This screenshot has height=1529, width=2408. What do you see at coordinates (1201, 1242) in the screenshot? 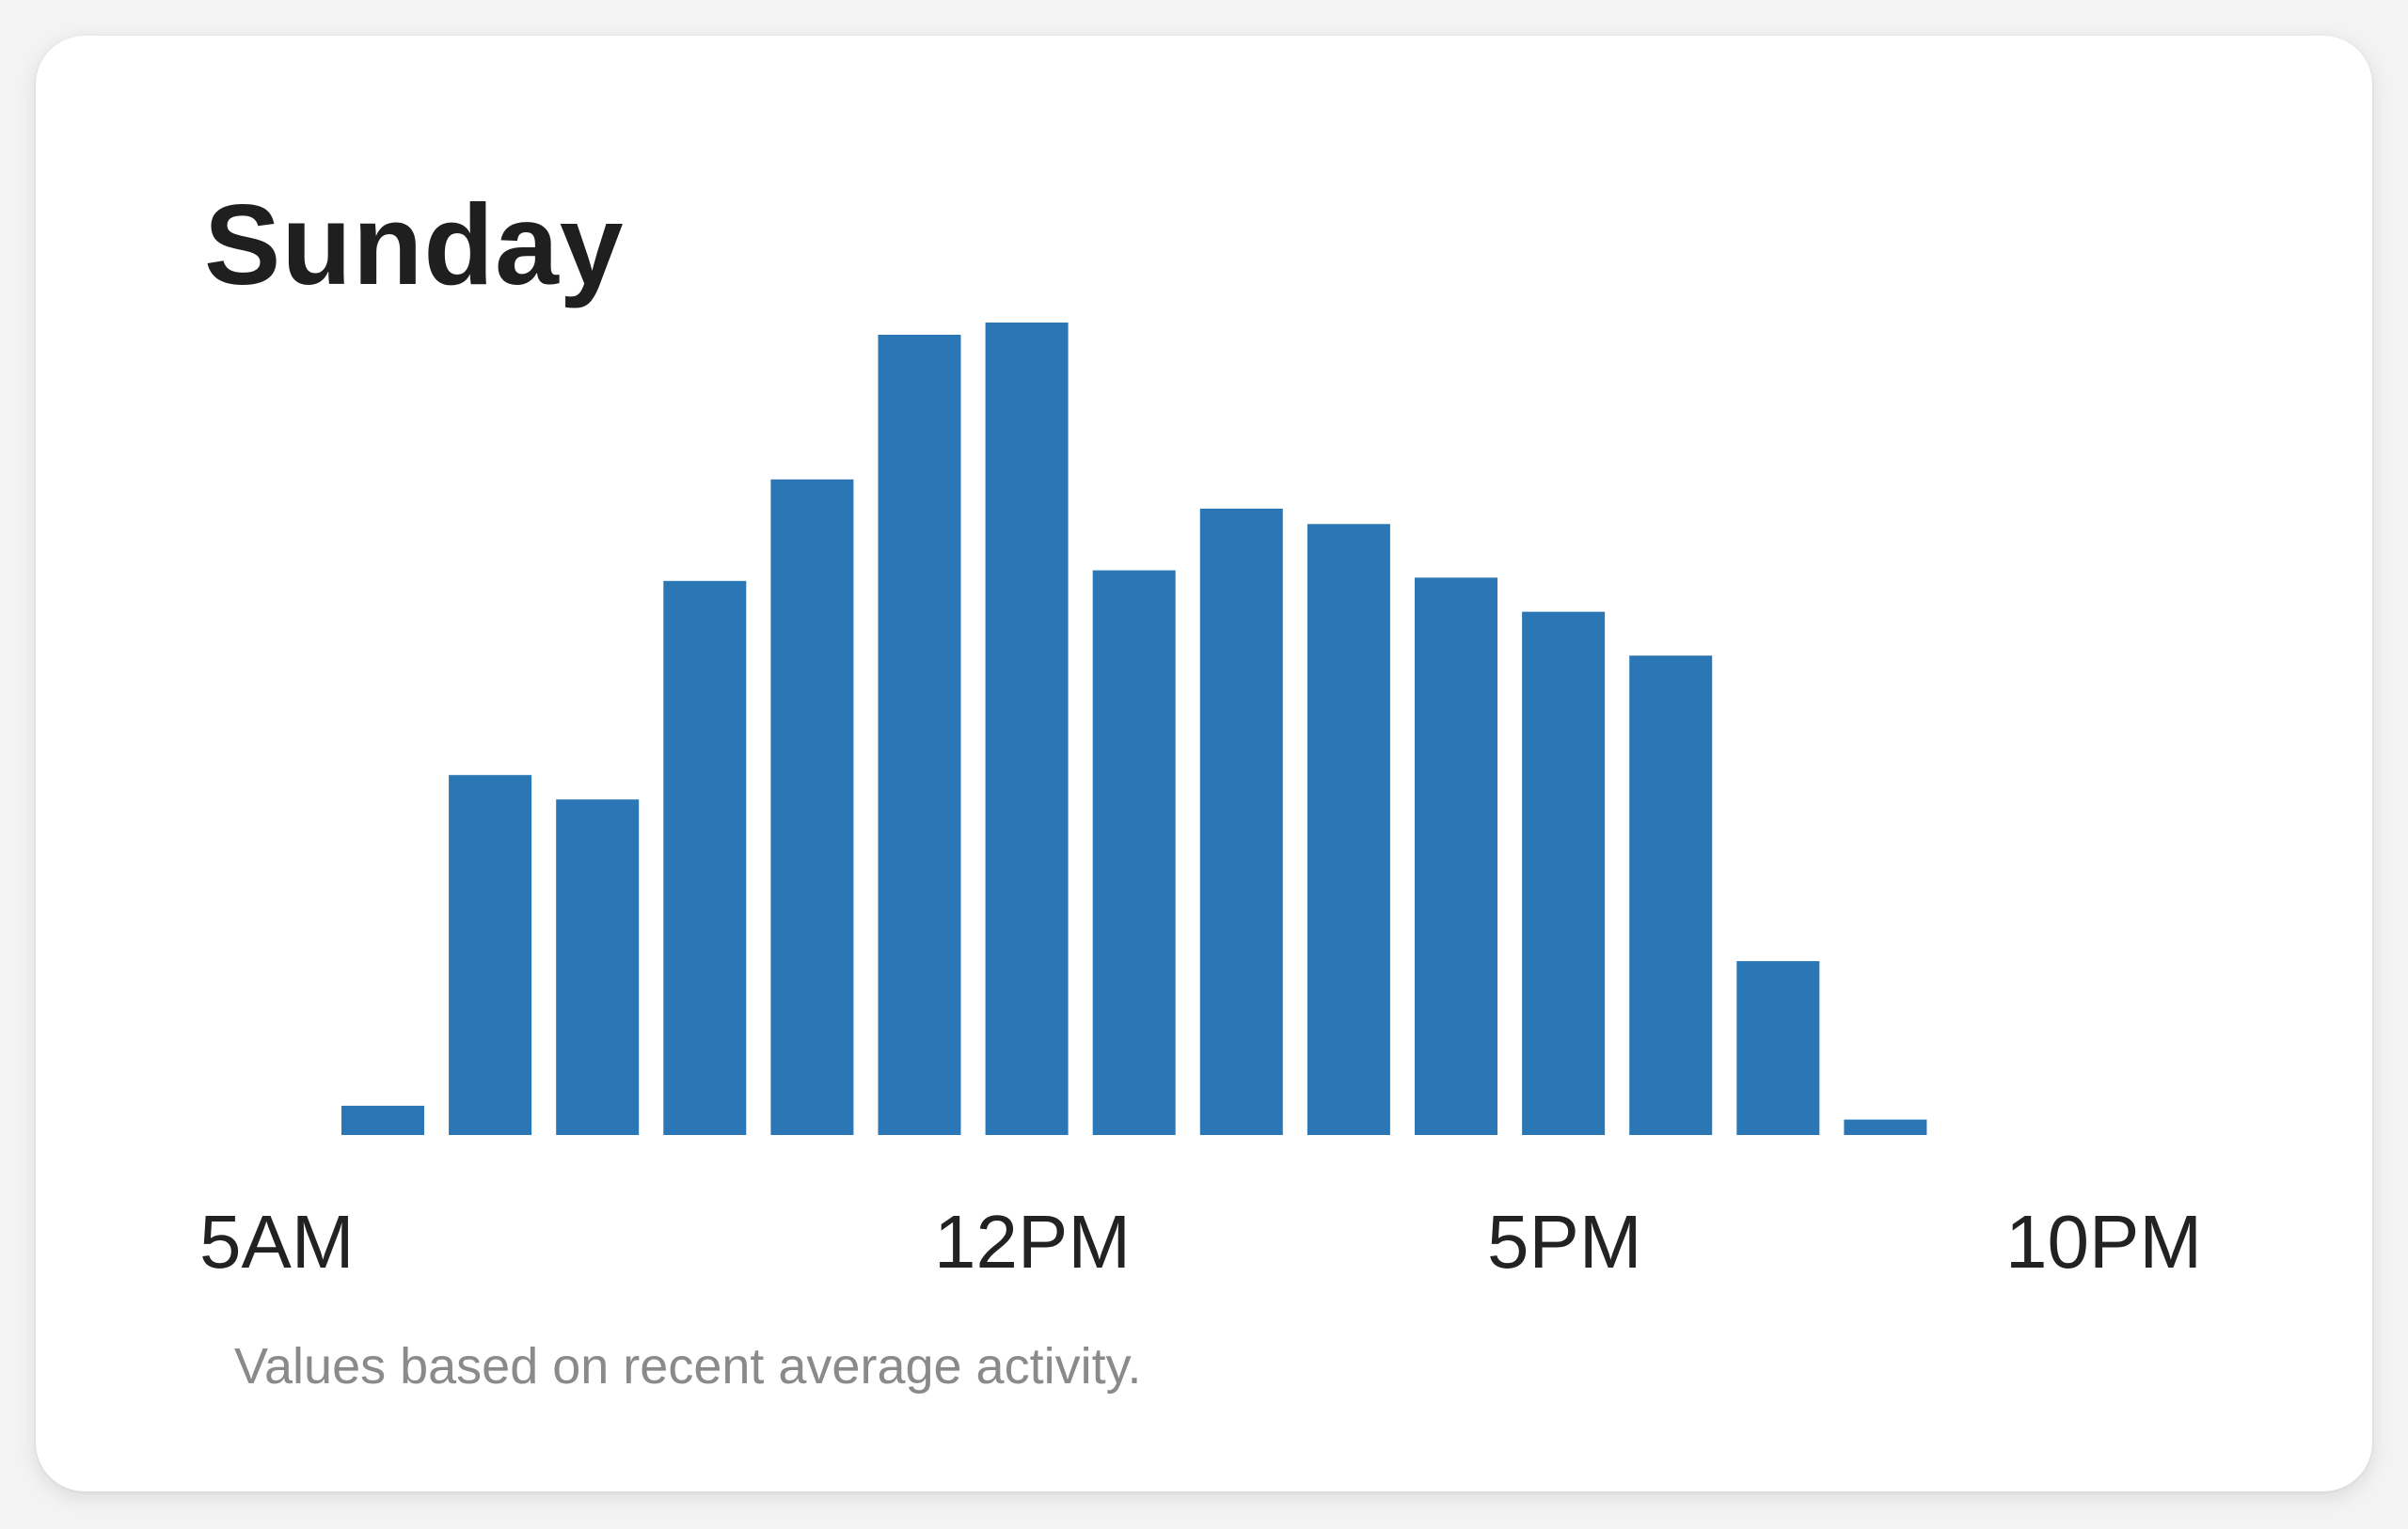
I see `x-axis-ticks: 5AM 12PM 5PM 10PM` at bounding box center [1201, 1242].